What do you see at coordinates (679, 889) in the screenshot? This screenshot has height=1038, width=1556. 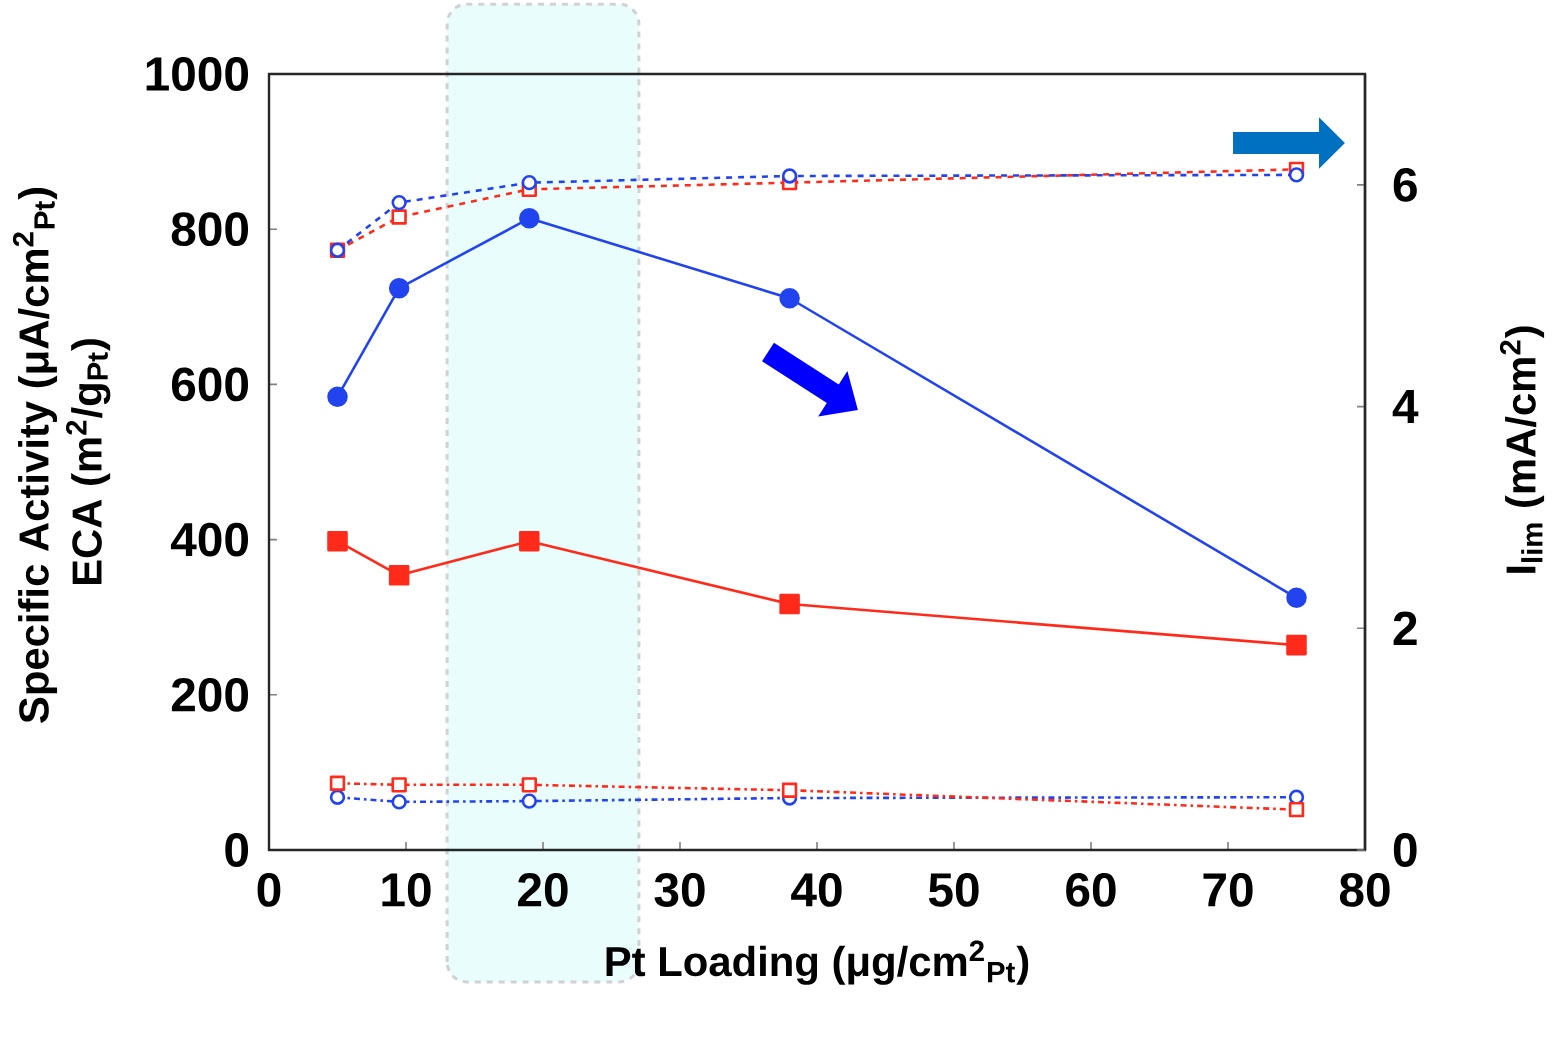 I see `x-tick-label: 30` at bounding box center [679, 889].